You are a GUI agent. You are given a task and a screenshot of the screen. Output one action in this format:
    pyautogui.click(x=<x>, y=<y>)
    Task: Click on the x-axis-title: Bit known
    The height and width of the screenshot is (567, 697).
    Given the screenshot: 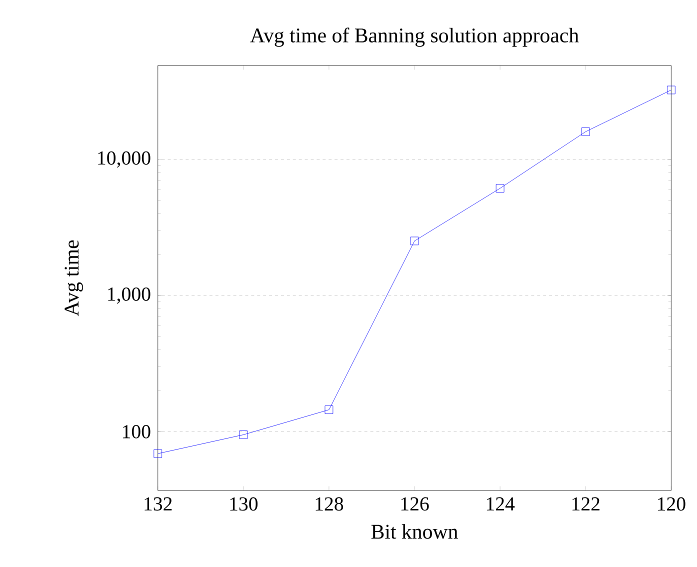 What is the action you would take?
    pyautogui.click(x=414, y=531)
    